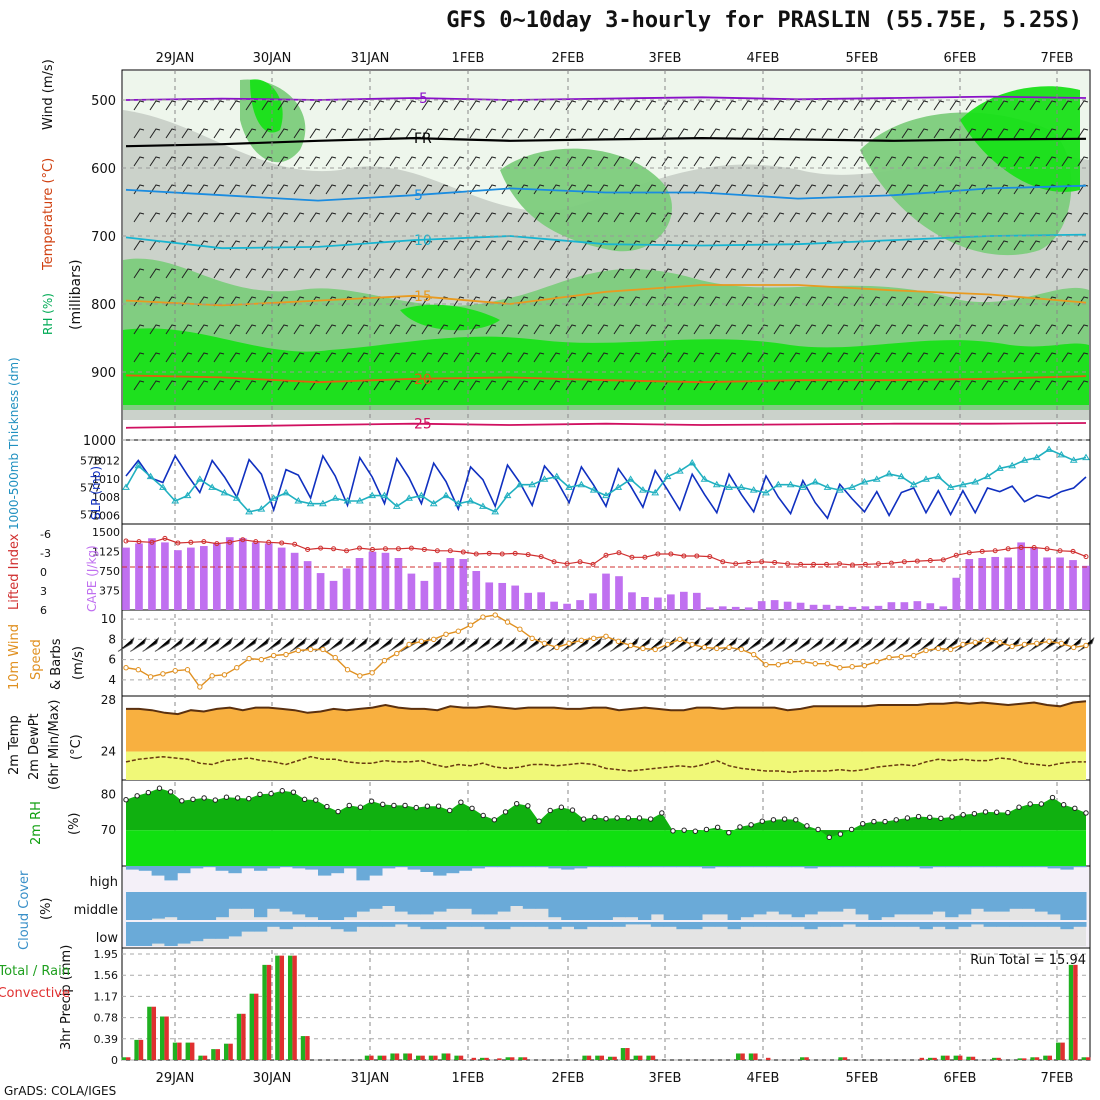  I want to click on ylabel-cloud-cover: Cloud Cover, so click(24, 910).